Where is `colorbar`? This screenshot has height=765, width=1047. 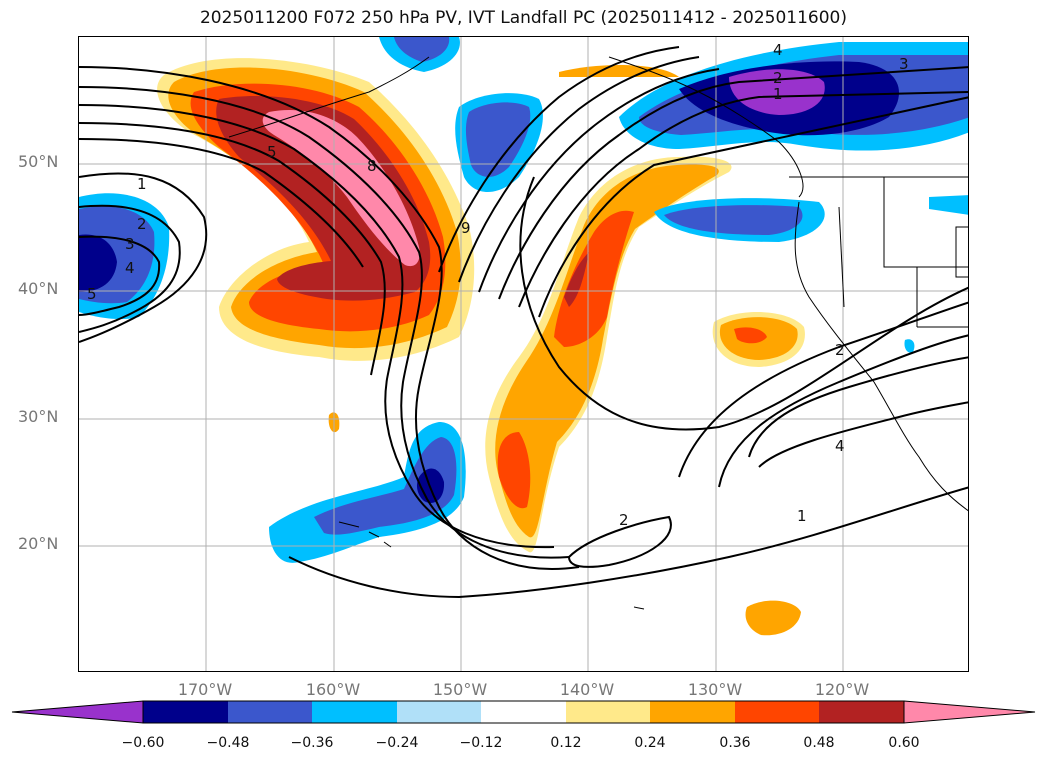
colorbar is located at coordinates (523, 717).